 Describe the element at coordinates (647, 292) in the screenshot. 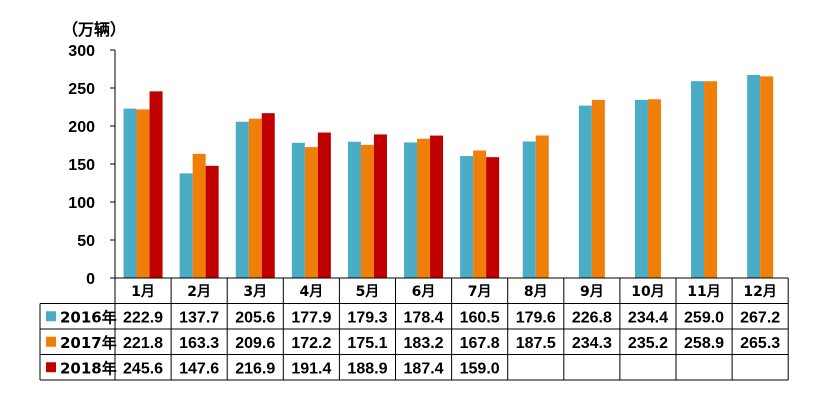

I see `x-category-label: 10月` at that location.